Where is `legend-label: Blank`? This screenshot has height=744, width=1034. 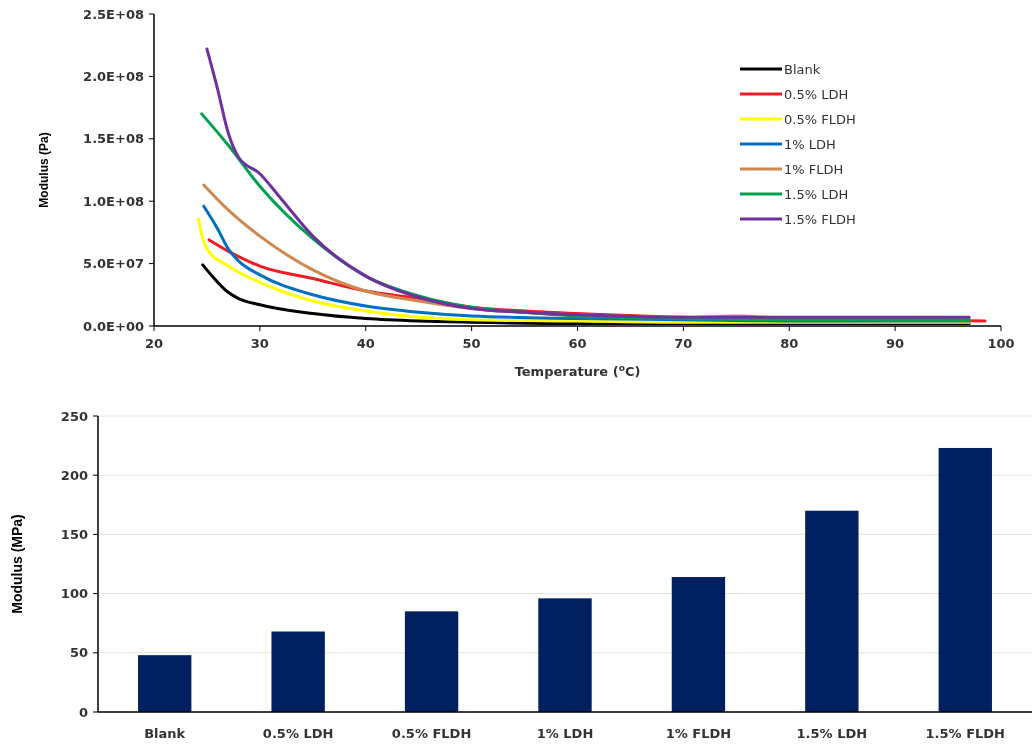
legend-label: Blank is located at coordinates (802, 69).